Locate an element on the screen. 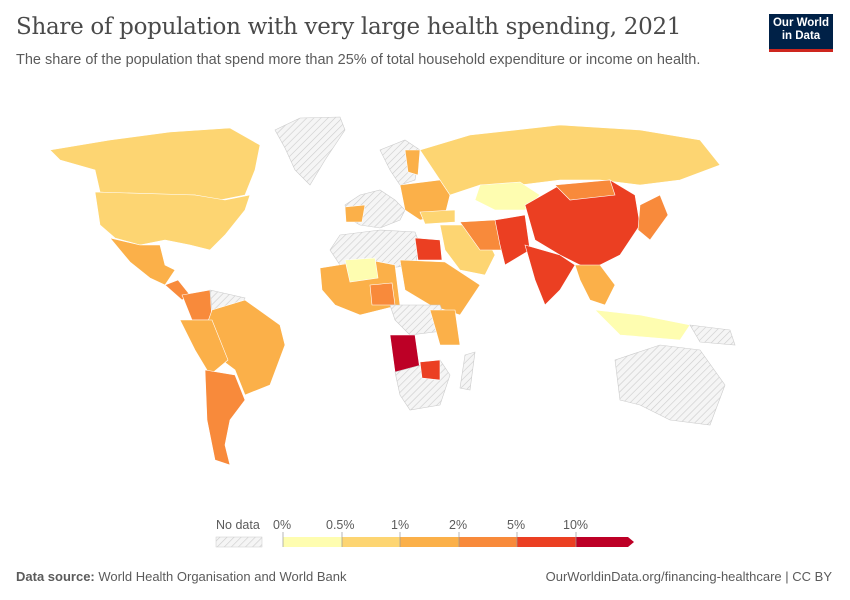  source-label: Data source: is located at coordinates (55, 576).